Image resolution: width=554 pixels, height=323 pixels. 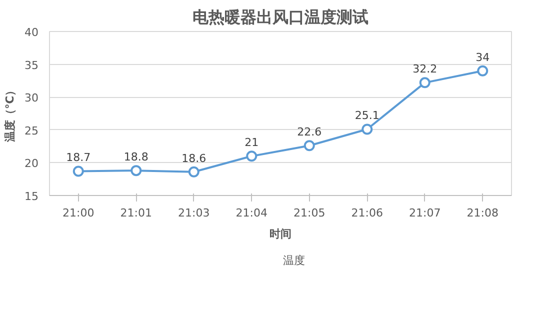 I want to click on x-tick-label: 21:03, so click(x=194, y=213).